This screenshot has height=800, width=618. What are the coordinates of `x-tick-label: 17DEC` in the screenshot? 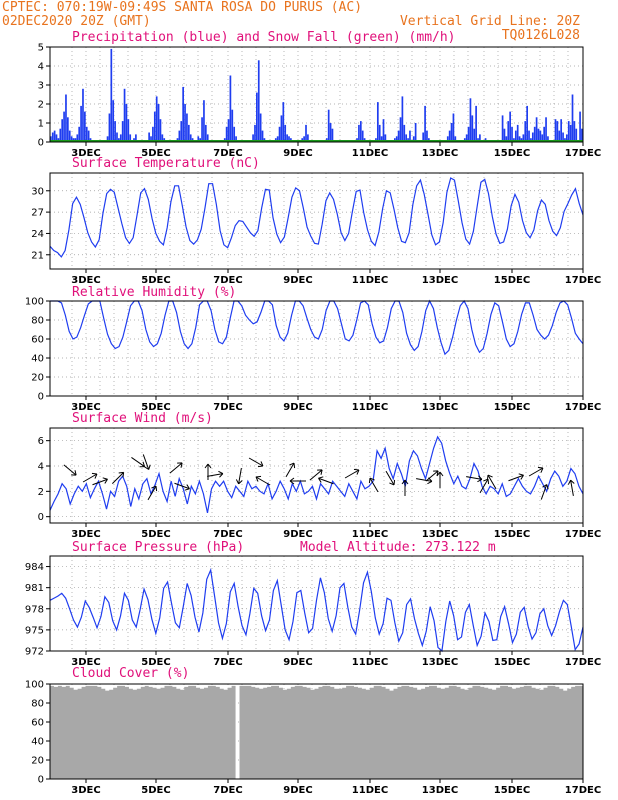 It's located at (583, 662).